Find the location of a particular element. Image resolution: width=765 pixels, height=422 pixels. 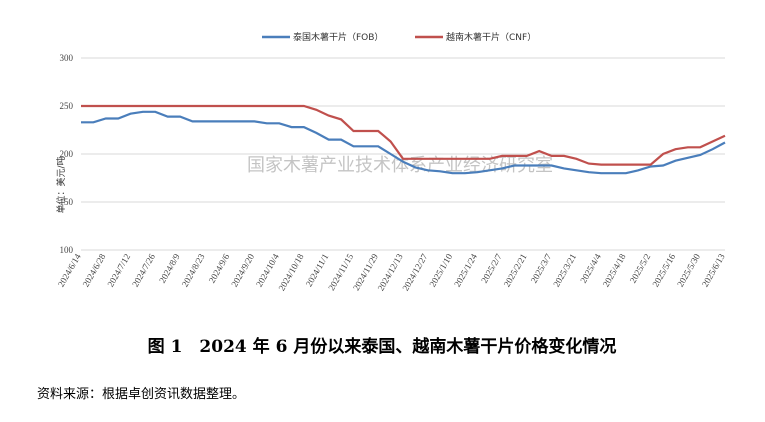

x-tick-label: 2025/5/16 is located at coordinates (663, 270).